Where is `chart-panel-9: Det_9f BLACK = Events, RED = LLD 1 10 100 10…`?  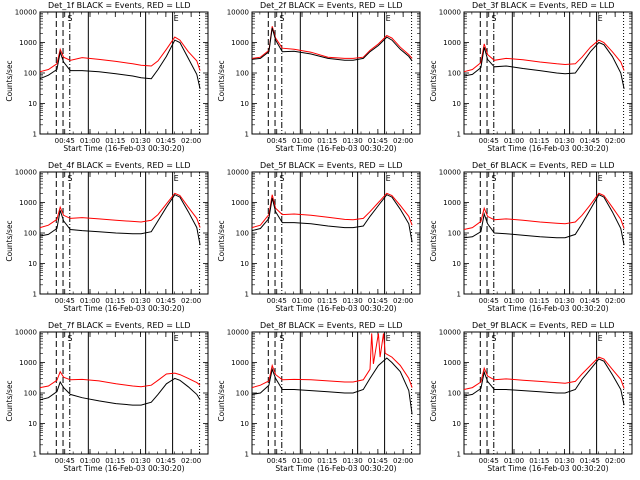 chart-panel-9: Det_9f BLACK = Events, RED = LLD 1 10 100 10… is located at coordinates (531, 397).